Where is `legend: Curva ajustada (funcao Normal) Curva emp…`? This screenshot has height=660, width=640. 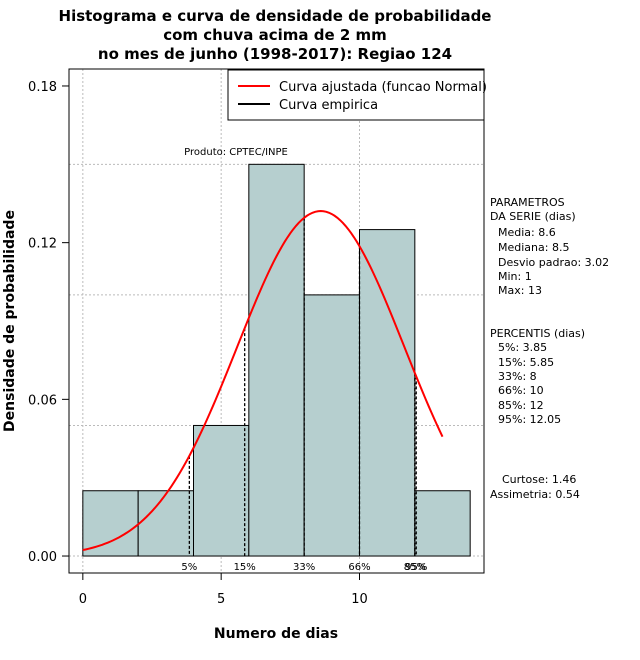
legend: Curva ajustada (funcao Normal) Curva emp… is located at coordinates (357, 95).